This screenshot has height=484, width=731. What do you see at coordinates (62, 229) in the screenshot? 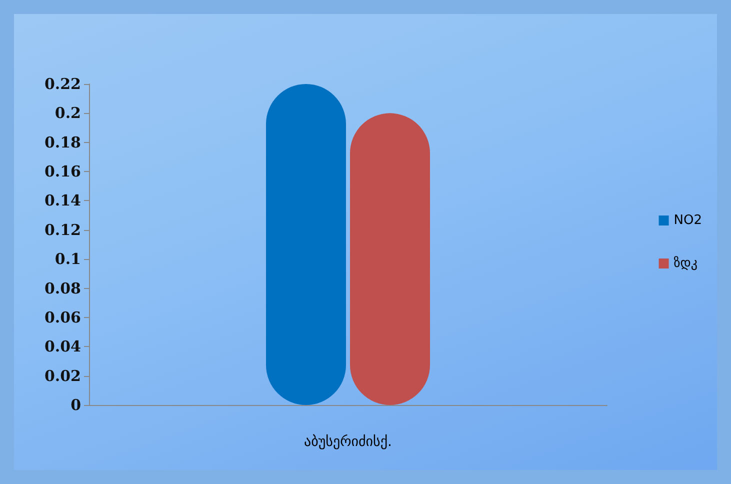
I see `y-tick-label: 0.12` at bounding box center [62, 229].